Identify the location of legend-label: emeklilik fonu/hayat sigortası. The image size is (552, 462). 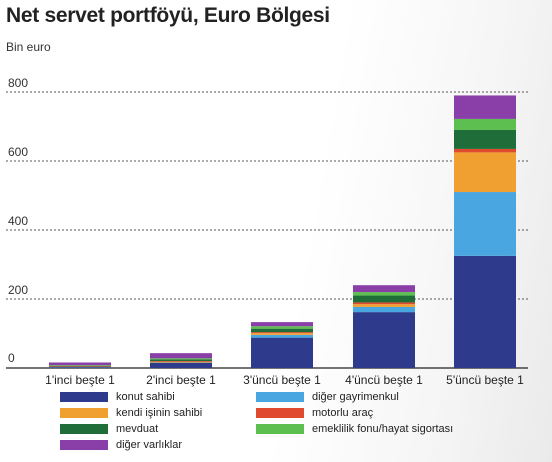
(383, 429).